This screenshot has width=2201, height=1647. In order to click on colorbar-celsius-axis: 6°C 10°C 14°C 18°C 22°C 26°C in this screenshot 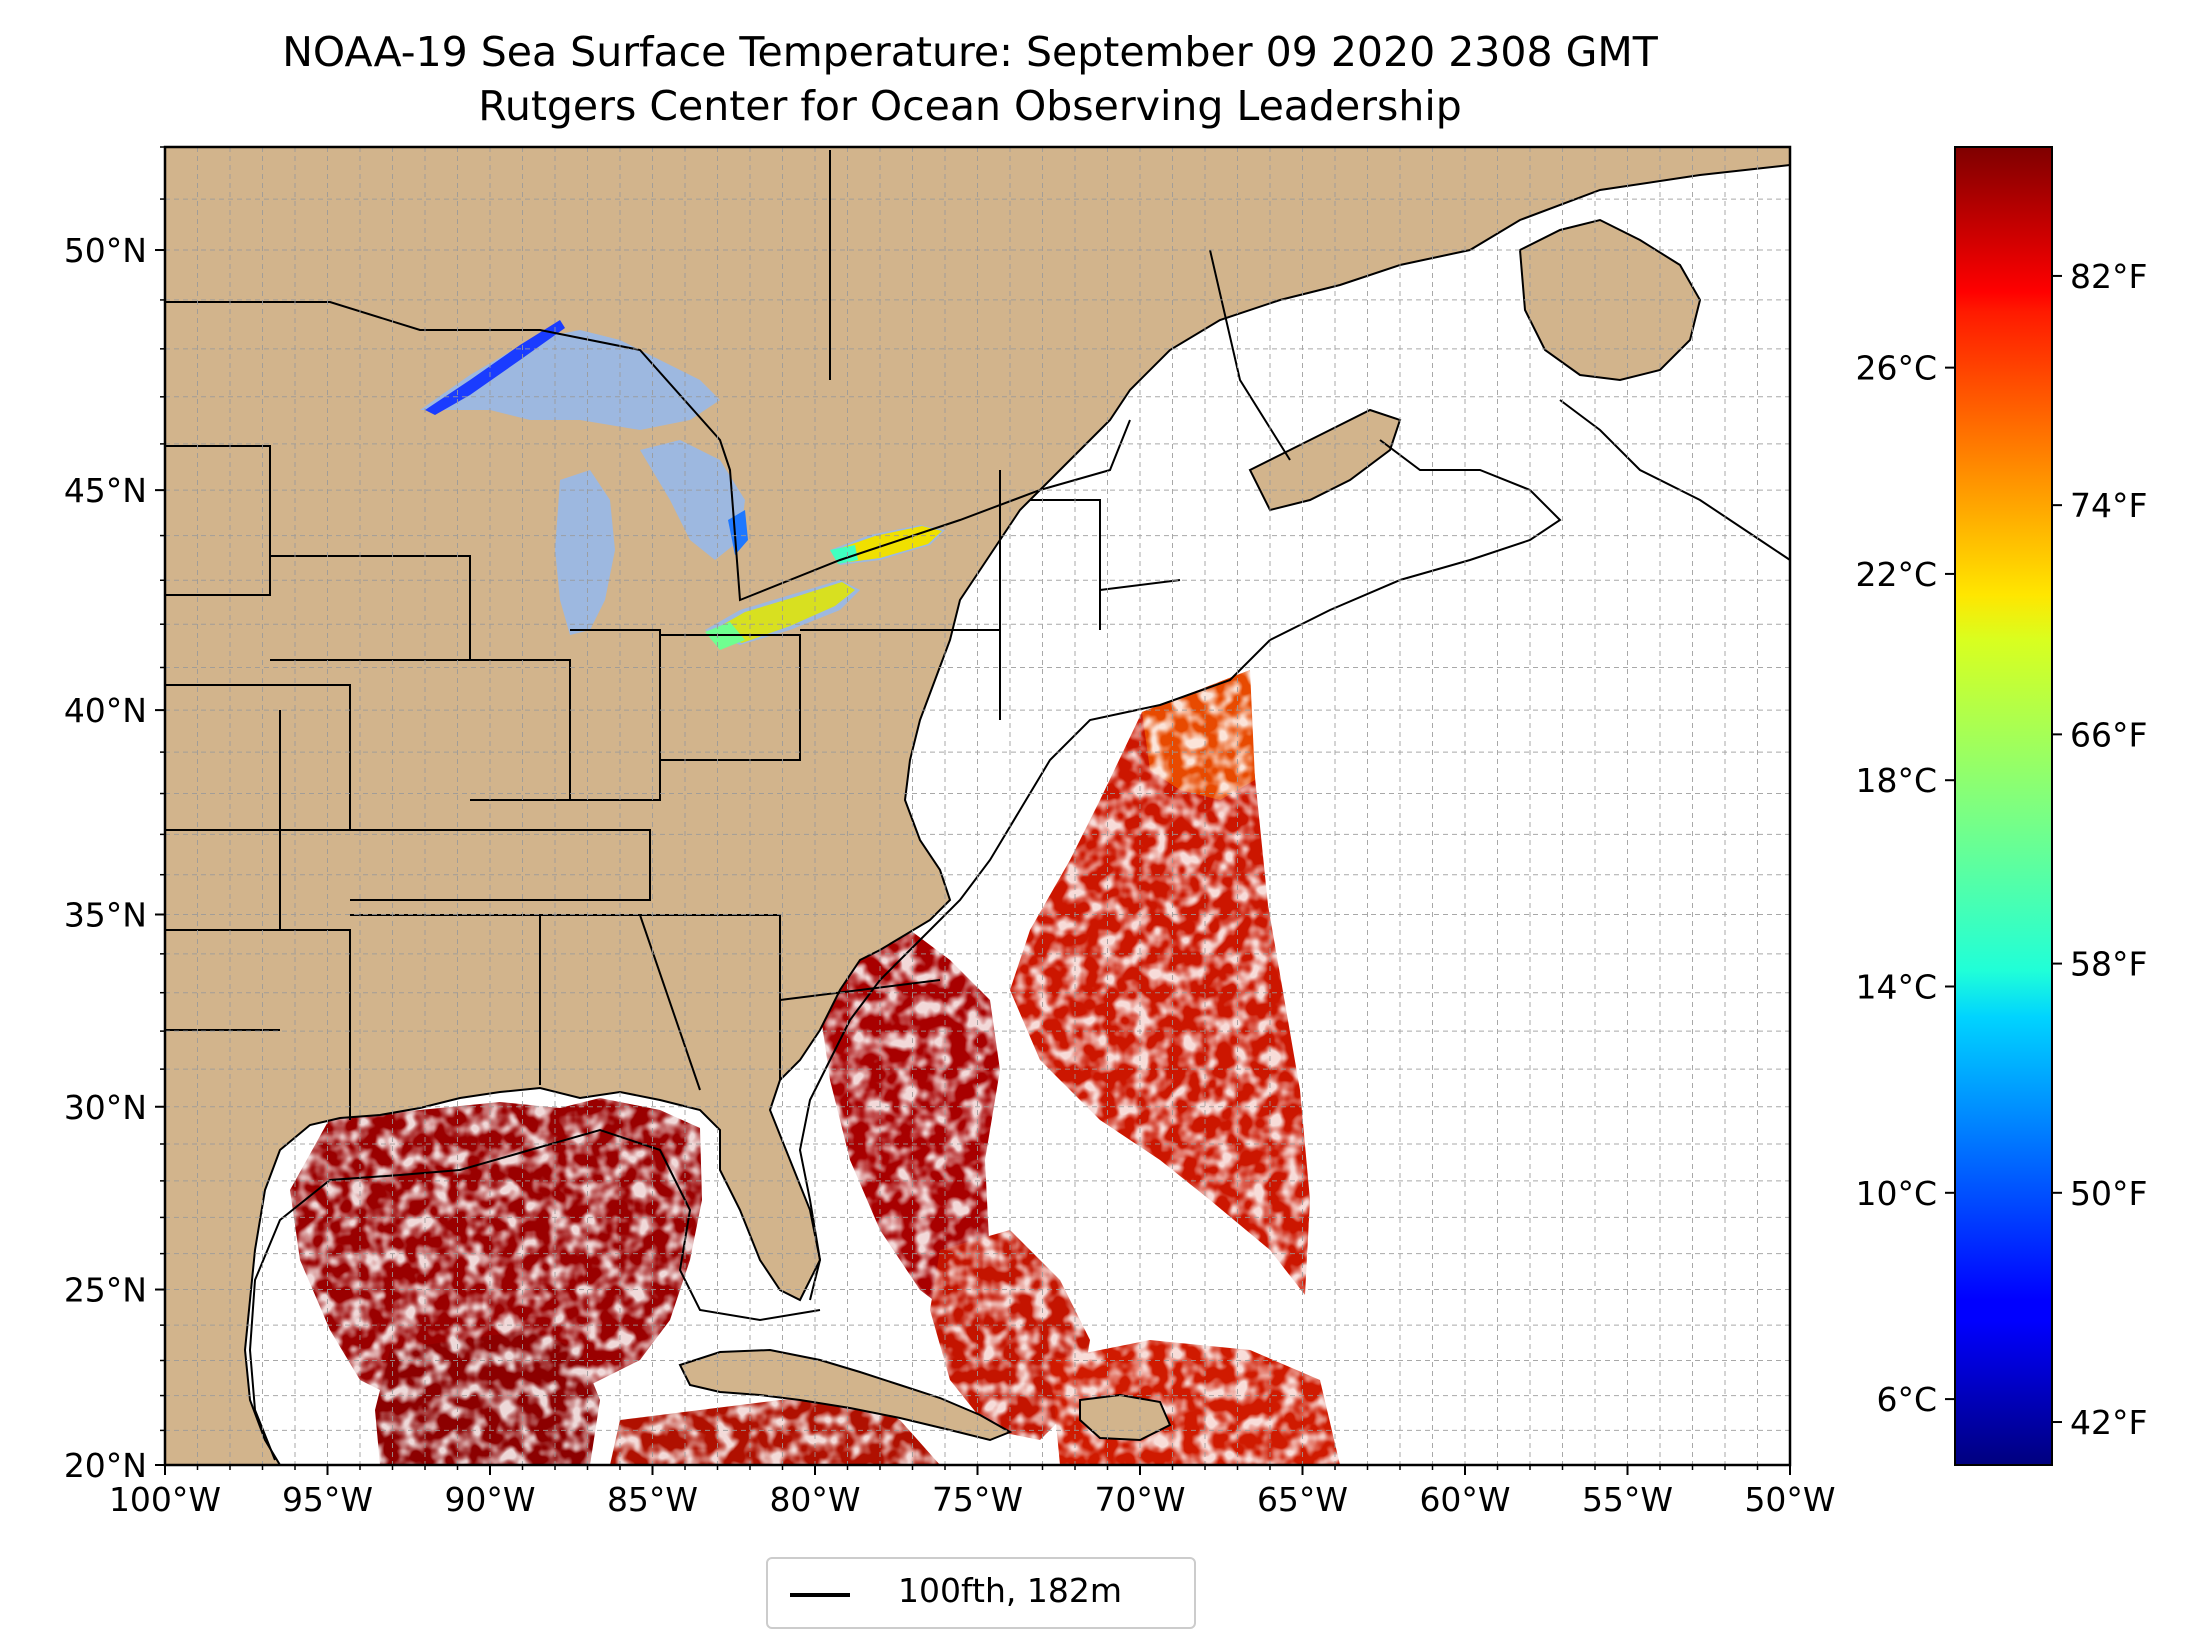, I will do `click(1905, 884)`.